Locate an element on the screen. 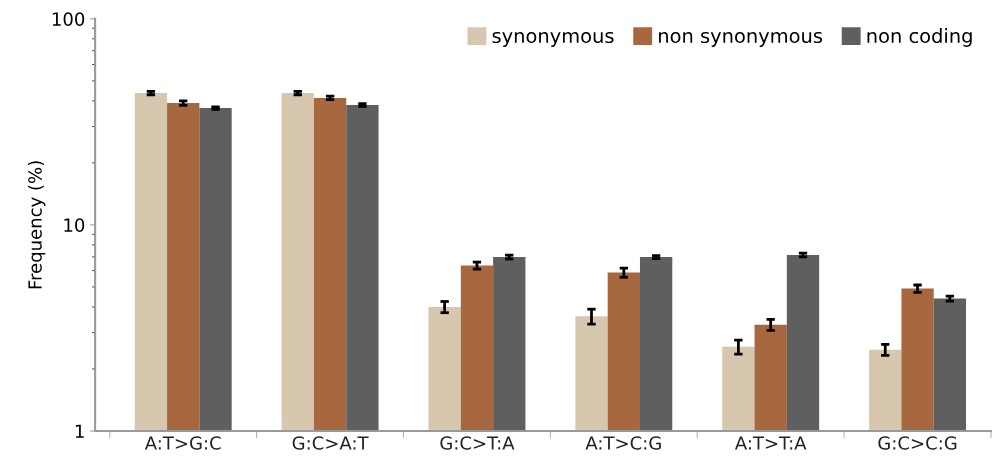 This screenshot has height=470, width=1001. x-tick-label: A:T>T:A is located at coordinates (770, 443).